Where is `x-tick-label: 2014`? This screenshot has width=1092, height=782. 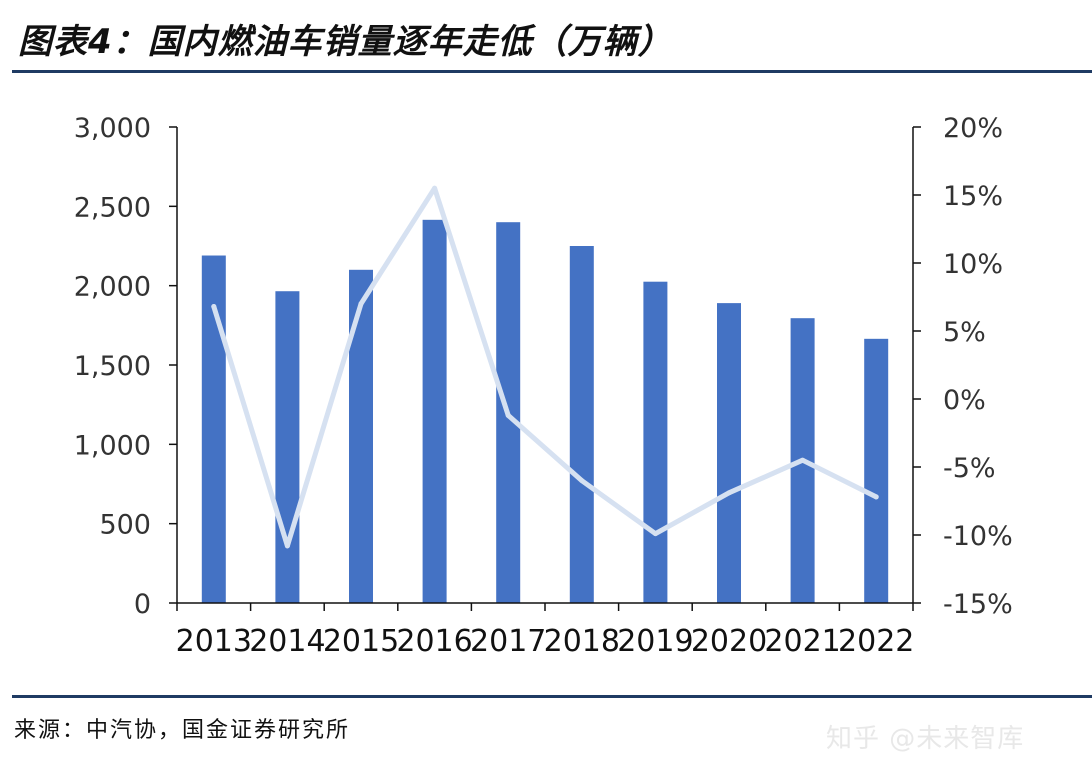
x-tick-label: 2014 is located at coordinates (287, 641).